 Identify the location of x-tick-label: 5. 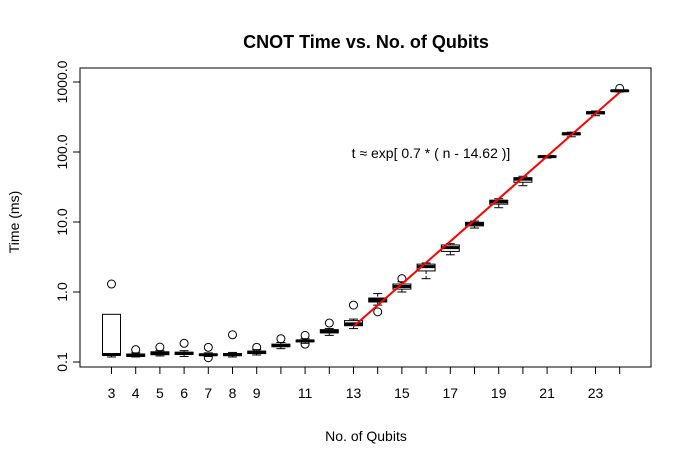
(160, 393).